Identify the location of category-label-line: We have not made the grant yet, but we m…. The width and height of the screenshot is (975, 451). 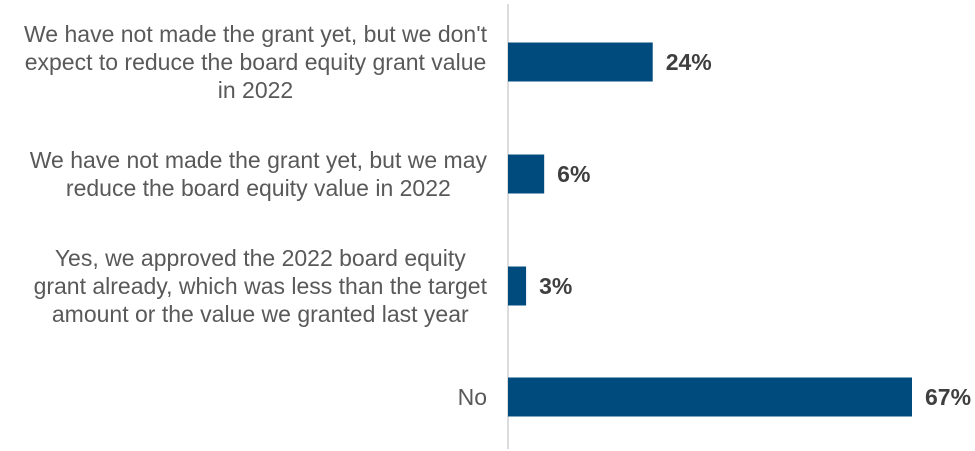
(259, 160).